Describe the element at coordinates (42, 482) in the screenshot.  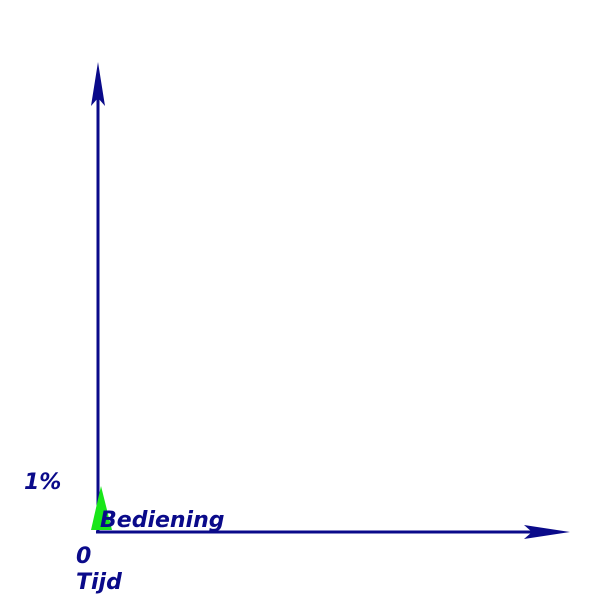
I see `y-tick-label: 1%` at that location.